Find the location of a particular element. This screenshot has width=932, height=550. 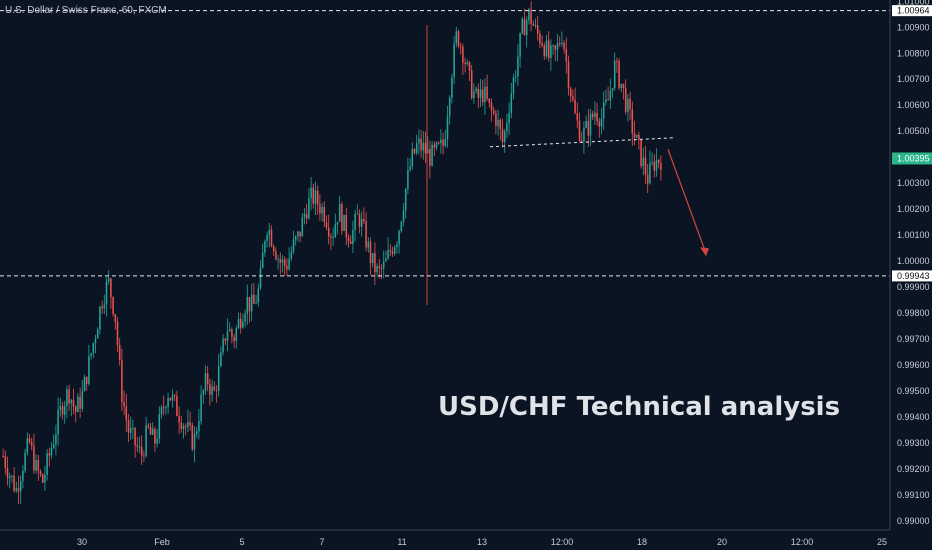

price-tick-label: 0.99400 is located at coordinates (913, 417).